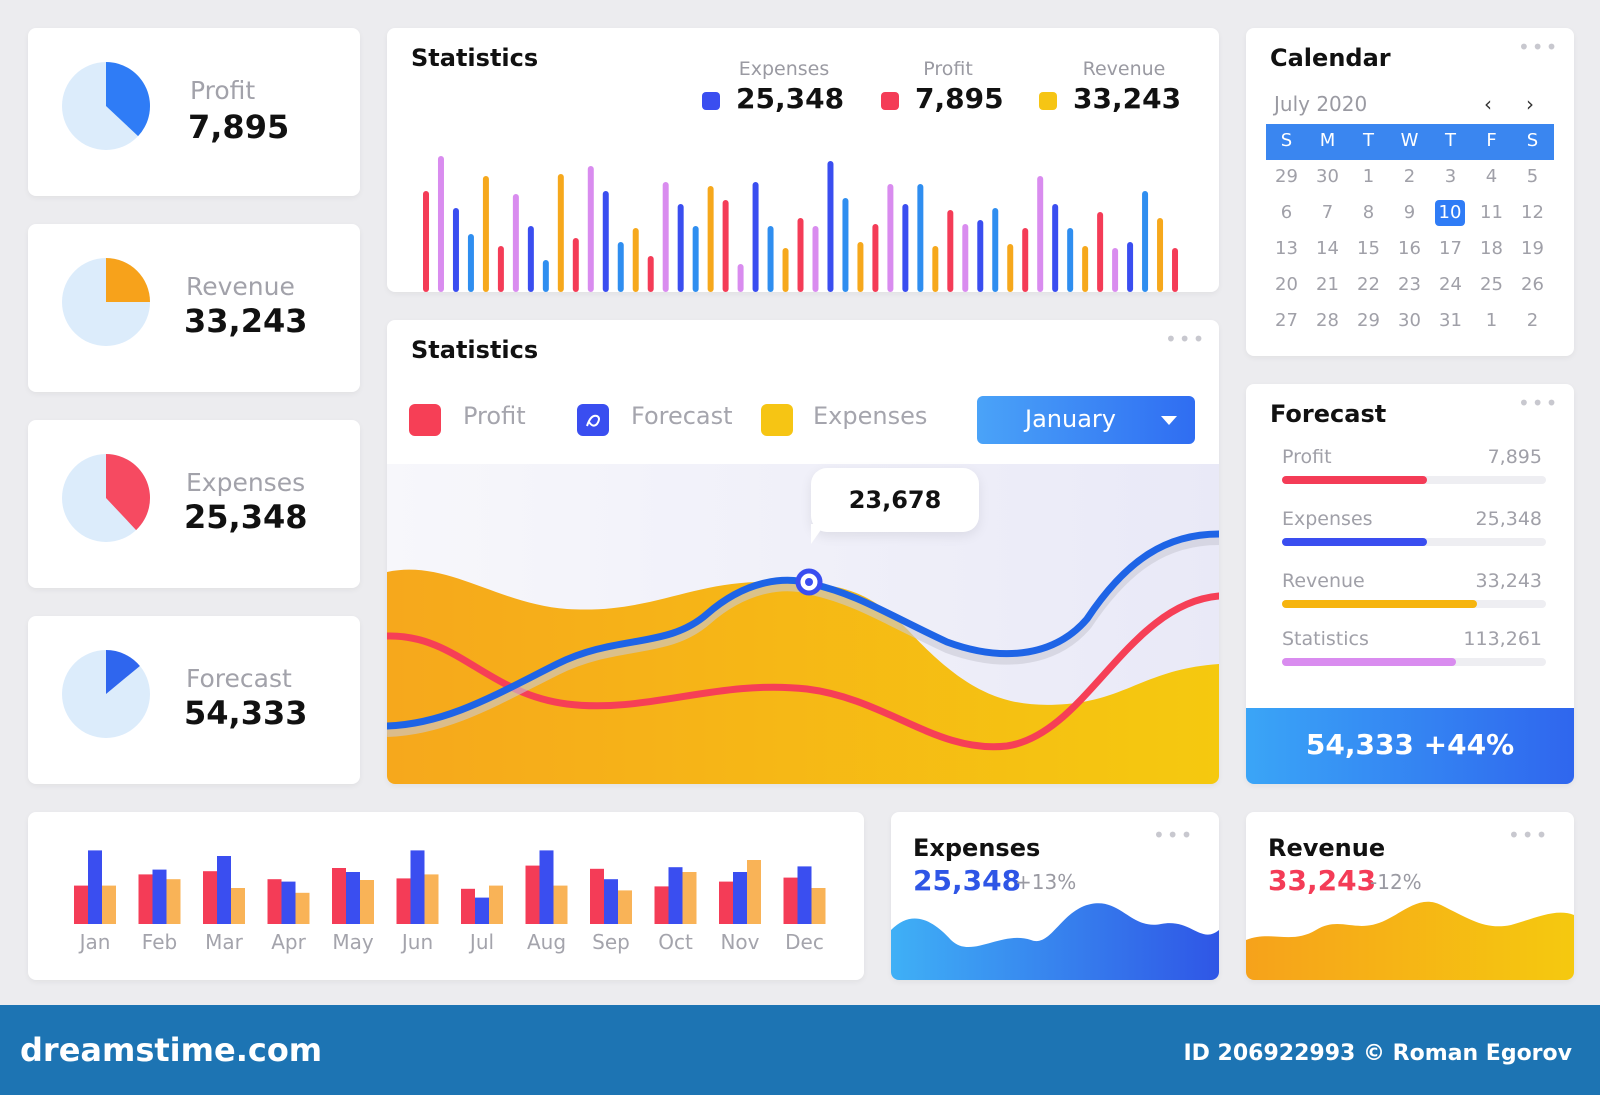 The width and height of the screenshot is (1600, 1095). I want to click on legend-profit-label: Profit, so click(948, 69).